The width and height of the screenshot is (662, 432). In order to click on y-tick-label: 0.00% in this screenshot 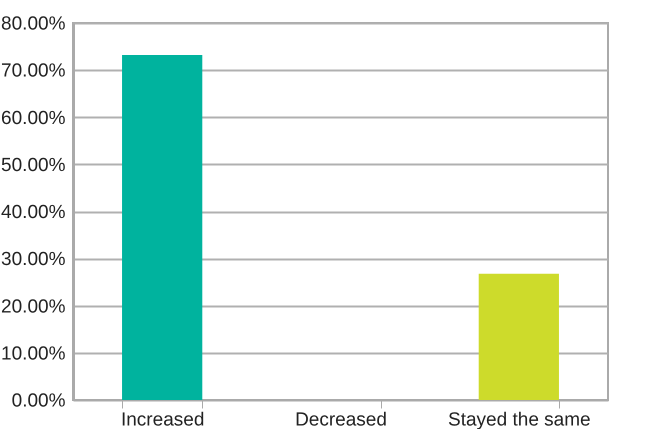, I will do `click(39, 401)`.